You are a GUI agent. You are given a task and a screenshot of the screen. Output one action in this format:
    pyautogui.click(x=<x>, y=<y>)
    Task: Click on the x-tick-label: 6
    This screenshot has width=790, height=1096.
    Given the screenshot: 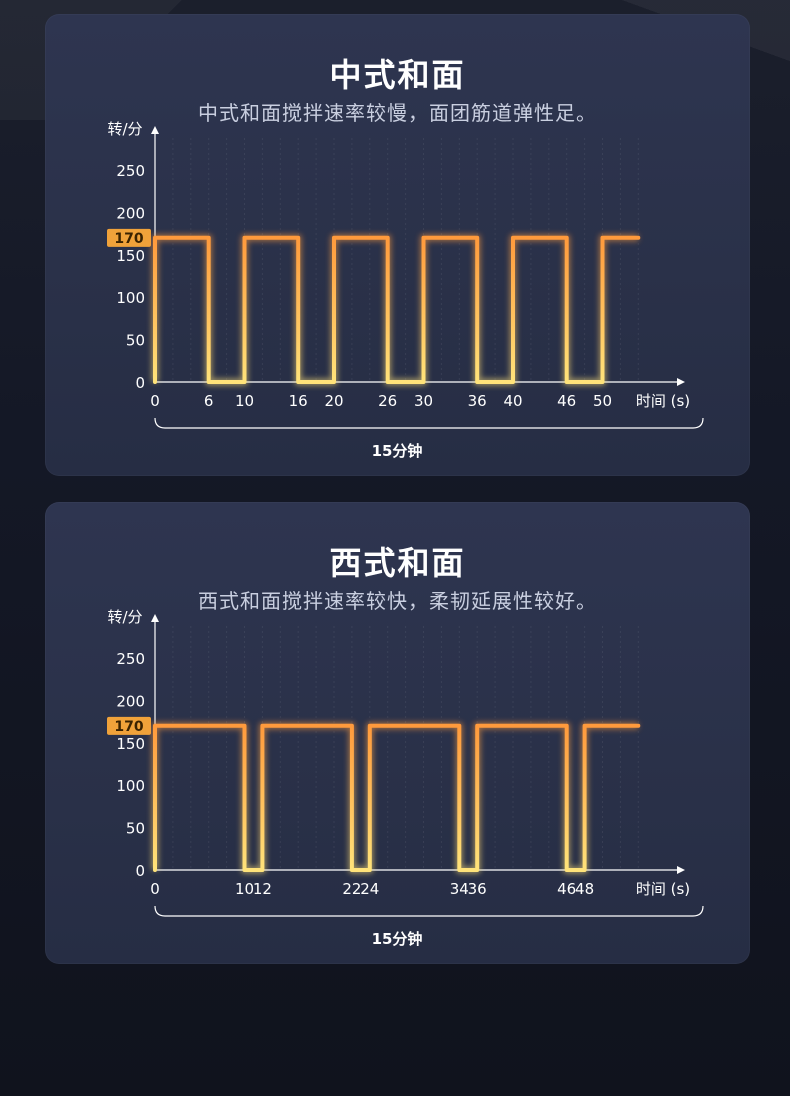 What is the action you would take?
    pyautogui.click(x=209, y=401)
    